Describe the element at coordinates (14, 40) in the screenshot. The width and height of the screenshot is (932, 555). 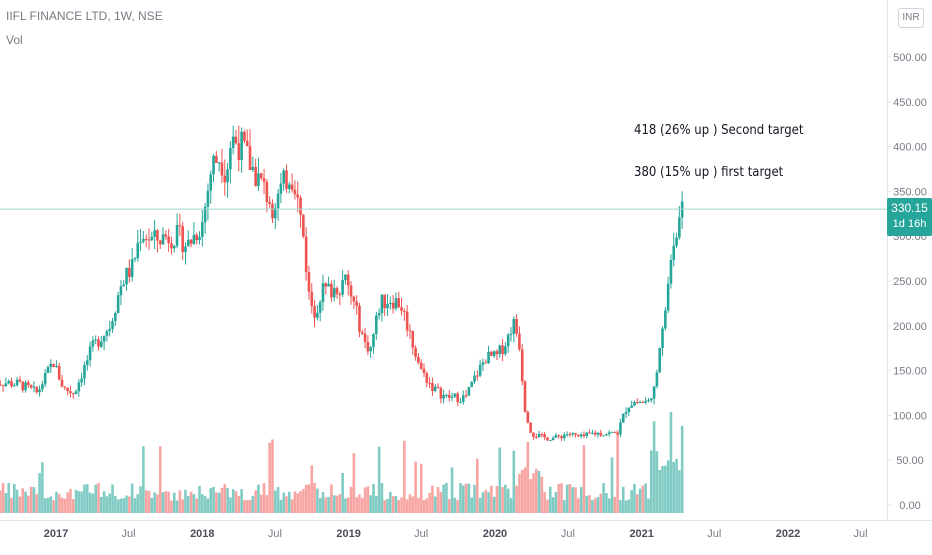
I see `volume-legend: Vol` at that location.